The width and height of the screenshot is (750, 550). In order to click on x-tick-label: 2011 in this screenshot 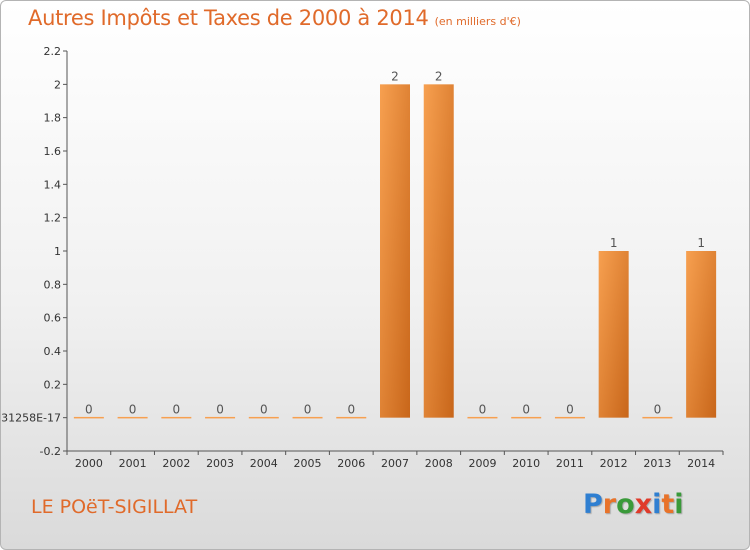, I will do `click(570, 463)`.